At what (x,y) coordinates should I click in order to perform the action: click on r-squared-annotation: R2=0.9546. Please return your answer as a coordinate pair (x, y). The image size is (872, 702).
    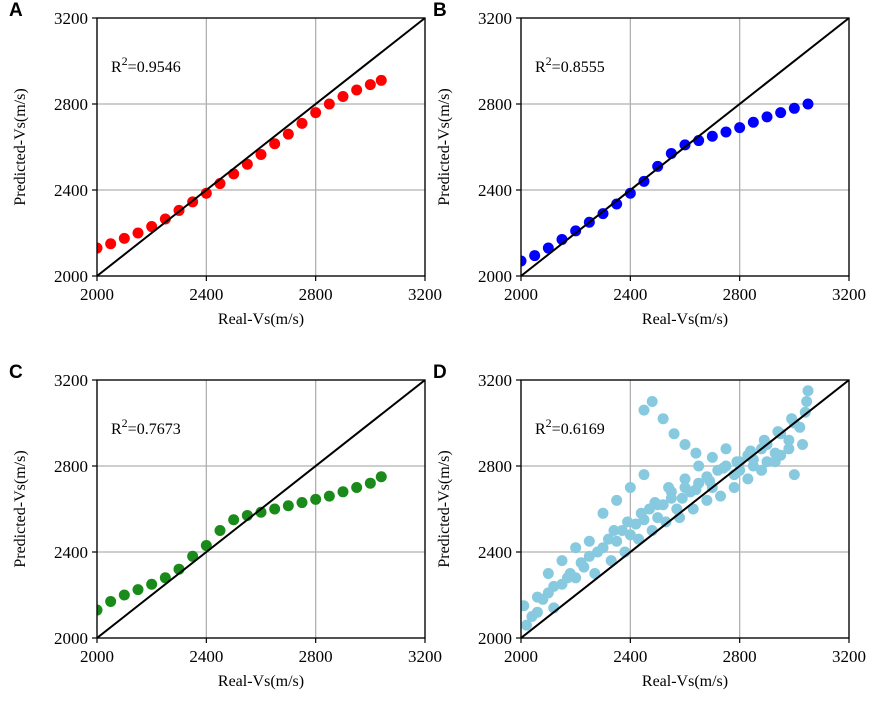
    Looking at the image, I should click on (146, 65).